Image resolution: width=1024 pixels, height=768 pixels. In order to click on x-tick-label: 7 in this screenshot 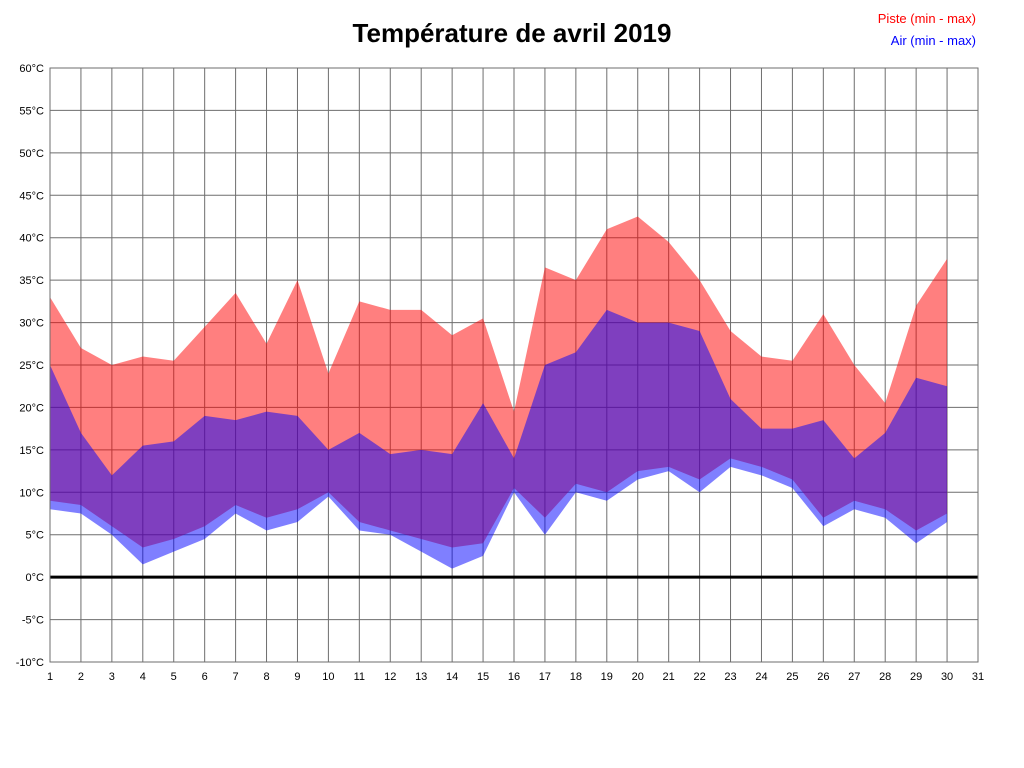, I will do `click(236, 677)`.